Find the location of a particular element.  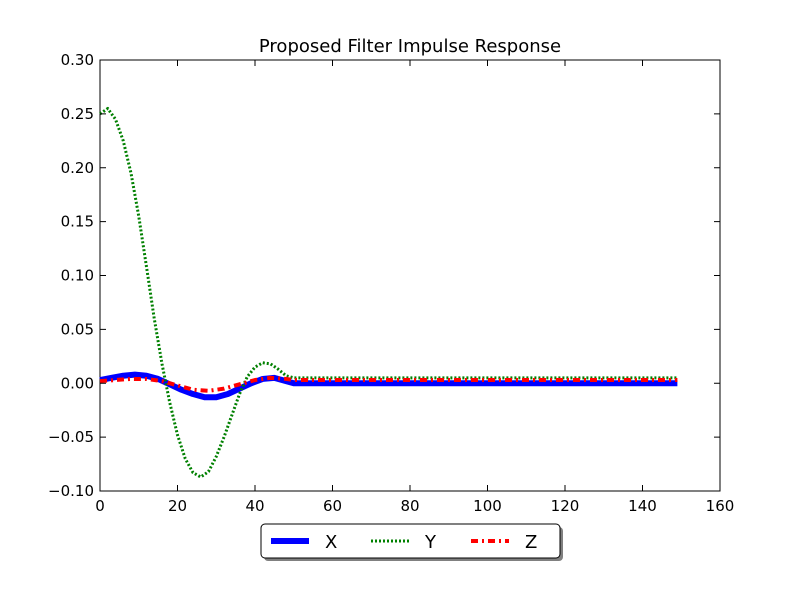

y-tick-label: 0.00 is located at coordinates (77, 383).